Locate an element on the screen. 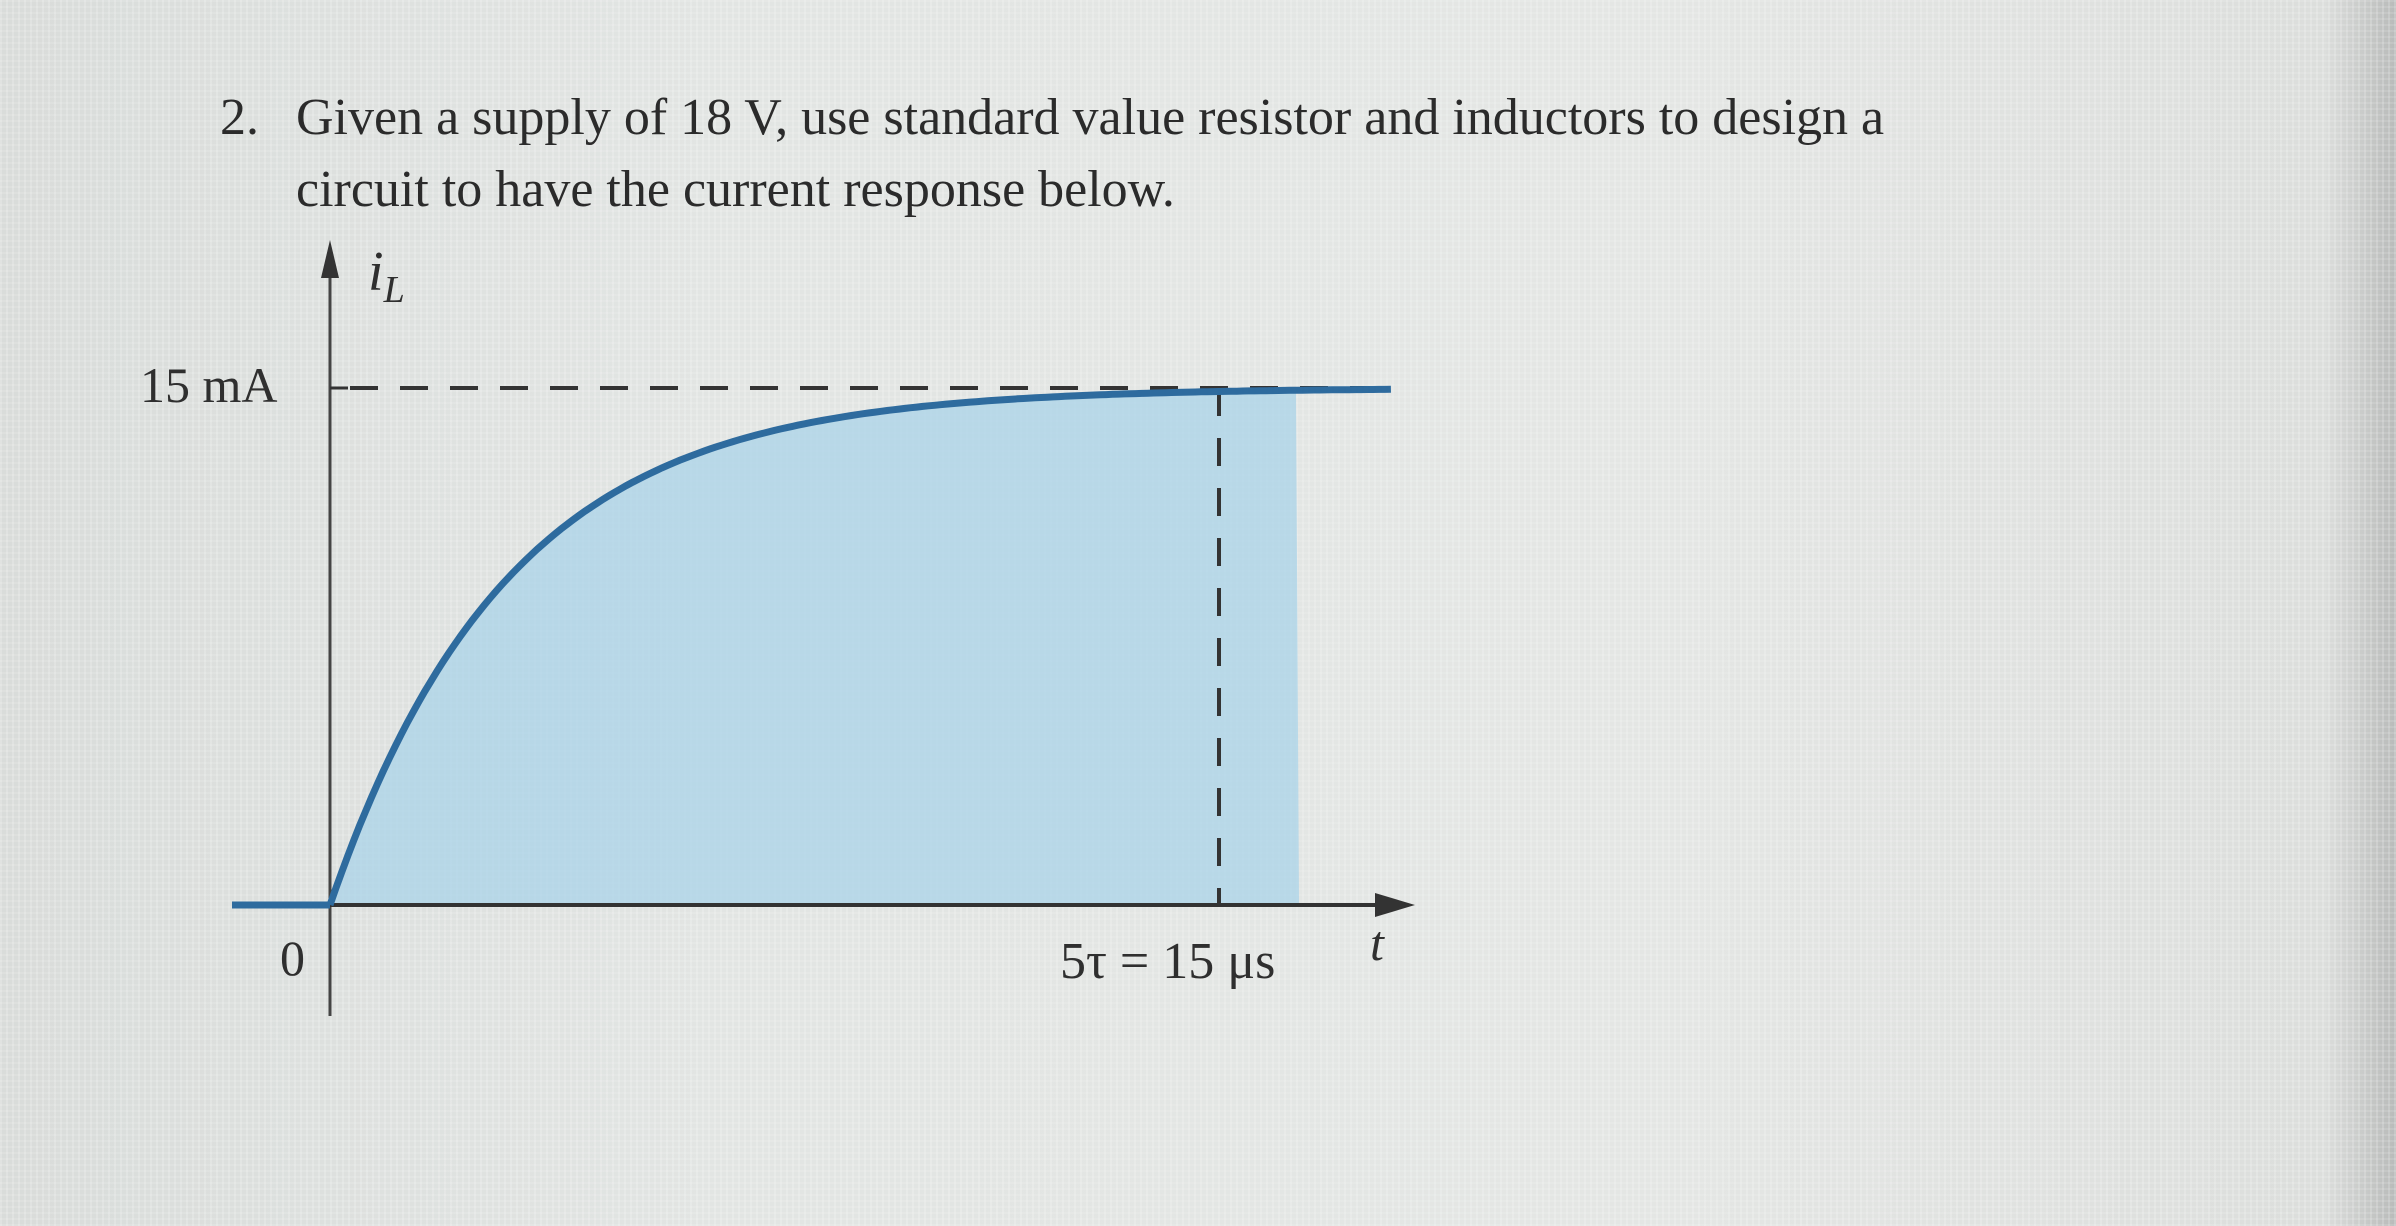 The image size is (2396, 1226). x-axis-arrow-icon is located at coordinates (1395, 905).